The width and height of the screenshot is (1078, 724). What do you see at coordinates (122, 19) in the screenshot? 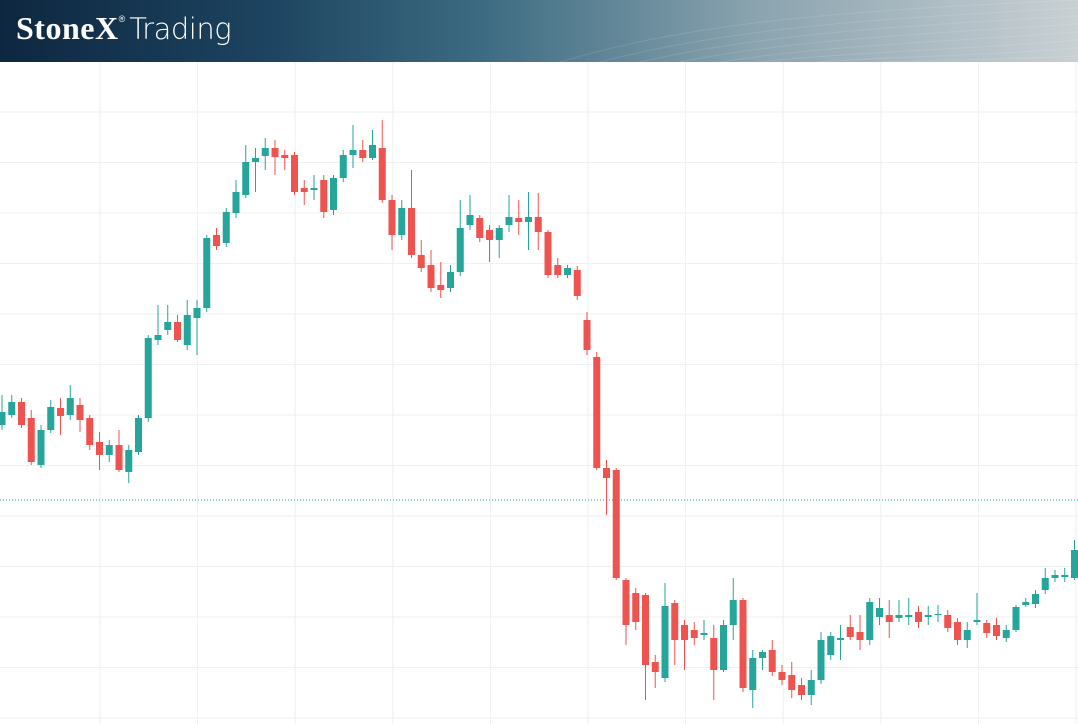
I see `brand-mark: ®` at bounding box center [122, 19].